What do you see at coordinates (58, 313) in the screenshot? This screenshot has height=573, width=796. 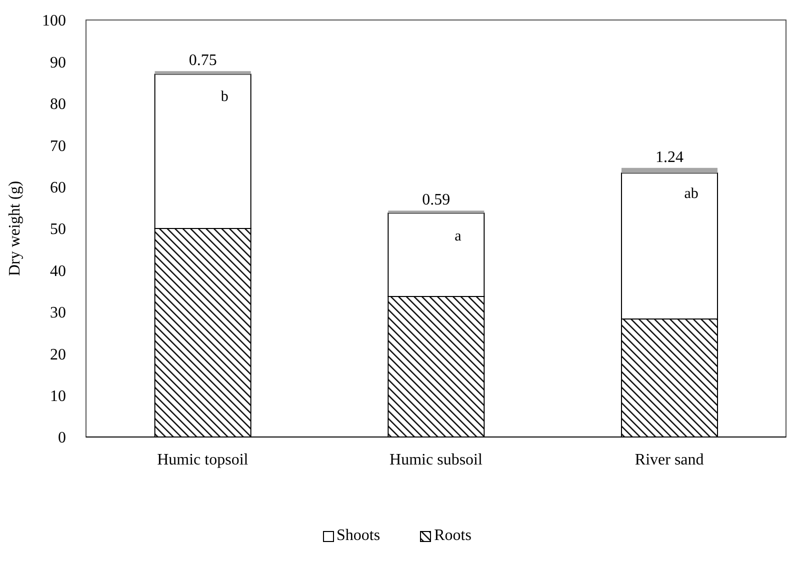 I see `y-tick-label: 30` at bounding box center [58, 313].